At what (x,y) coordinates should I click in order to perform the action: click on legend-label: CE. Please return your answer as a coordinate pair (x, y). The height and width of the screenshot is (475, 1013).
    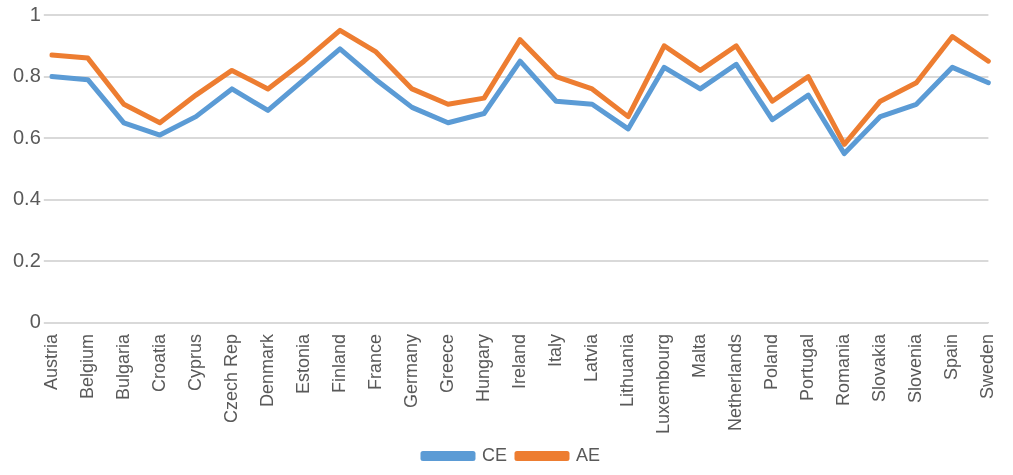
    Looking at the image, I should click on (494, 454).